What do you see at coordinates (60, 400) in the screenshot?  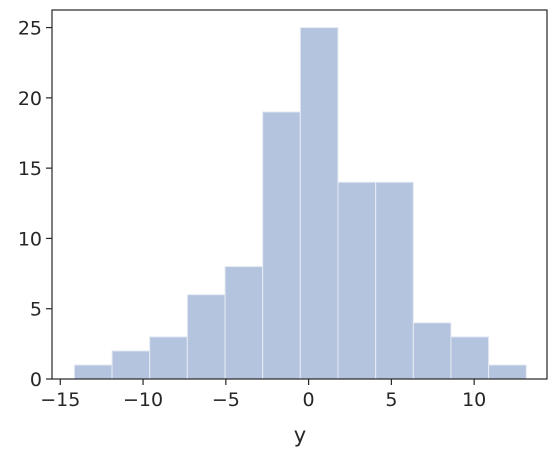 I see `x-tick-label: −15` at bounding box center [60, 400].